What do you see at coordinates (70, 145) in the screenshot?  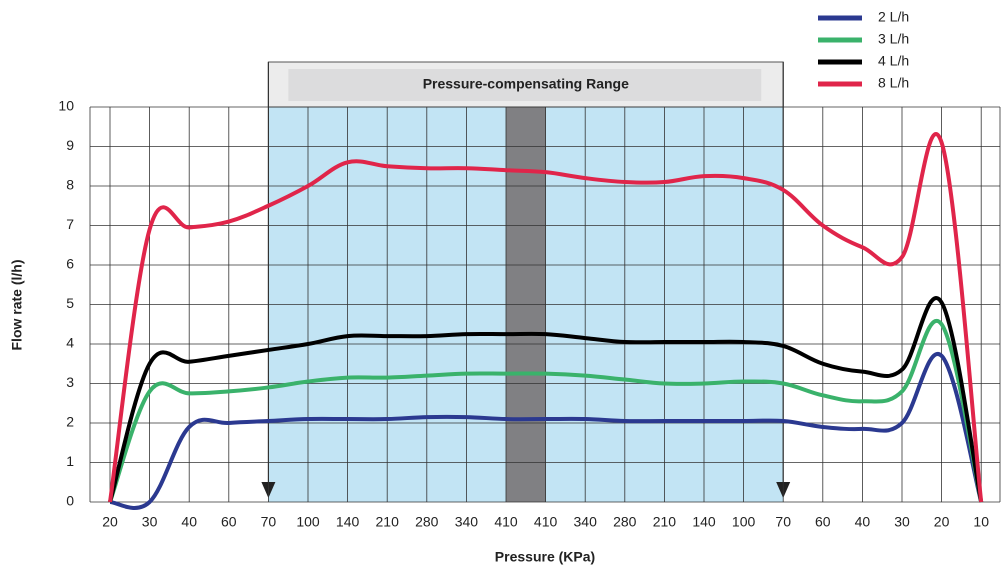 I see `y-tick-label: 9` at bounding box center [70, 145].